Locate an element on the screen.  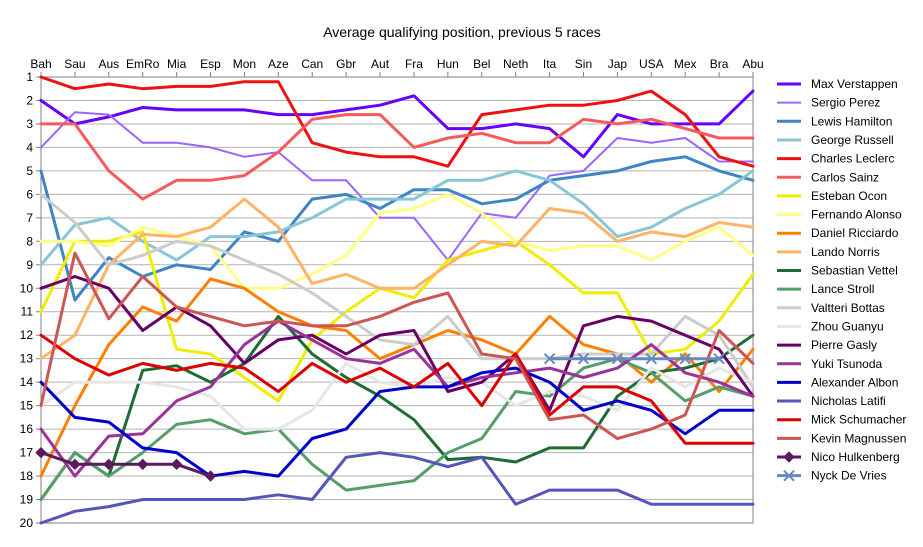
y-tick-label: 9 is located at coordinates (29, 265).